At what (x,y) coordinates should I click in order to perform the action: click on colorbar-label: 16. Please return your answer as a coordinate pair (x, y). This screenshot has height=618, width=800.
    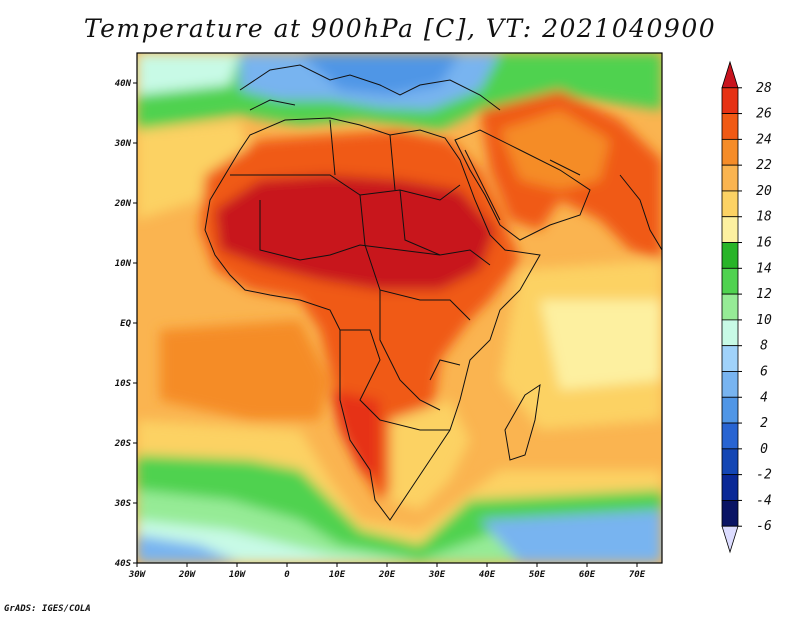
    Looking at the image, I should click on (764, 243).